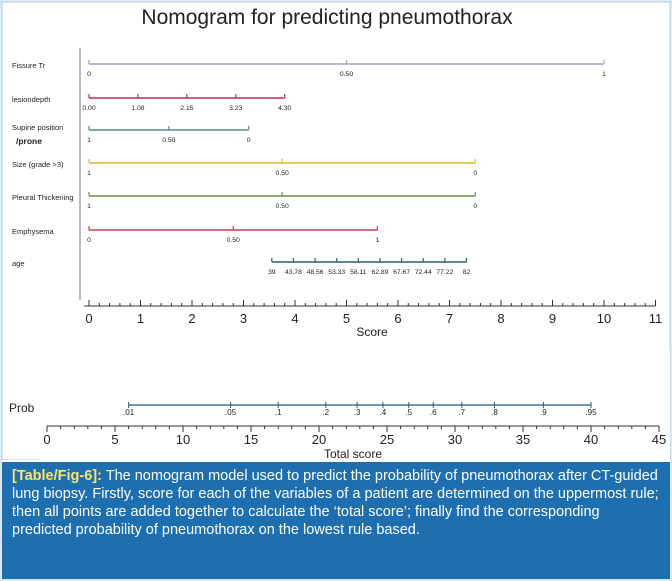 The image size is (672, 581). I want to click on variable-tick-label: 48.56, so click(315, 272).